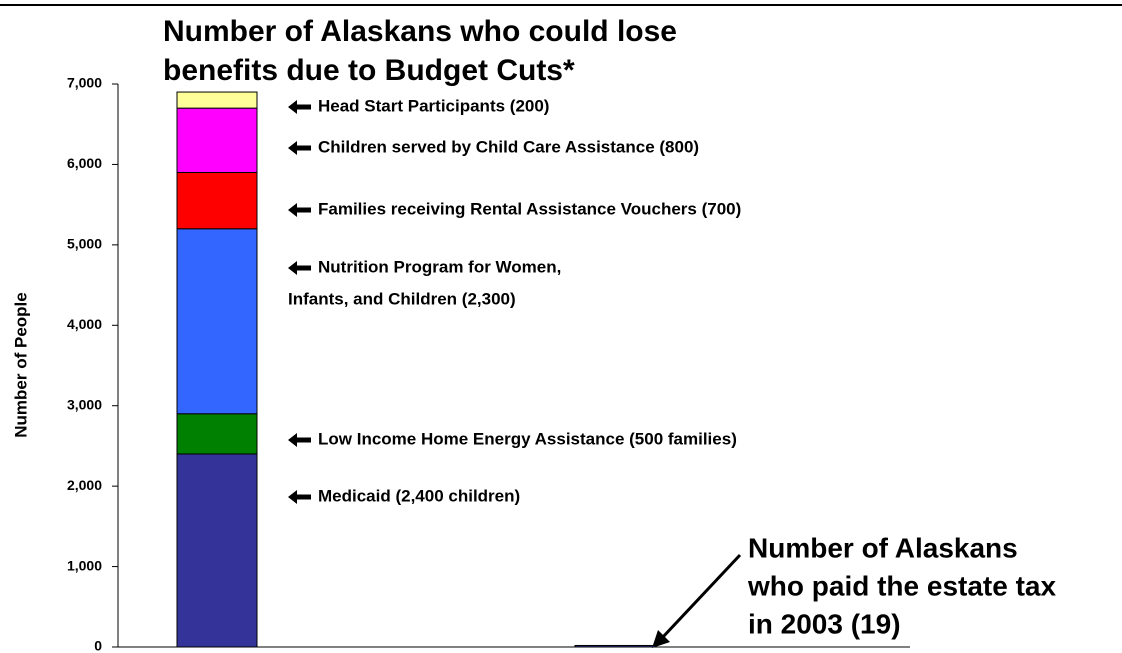 Image resolution: width=1122 pixels, height=653 pixels. Describe the element at coordinates (419, 495) in the screenshot. I see `segment-label: Medicaid (2,400 children)` at that location.